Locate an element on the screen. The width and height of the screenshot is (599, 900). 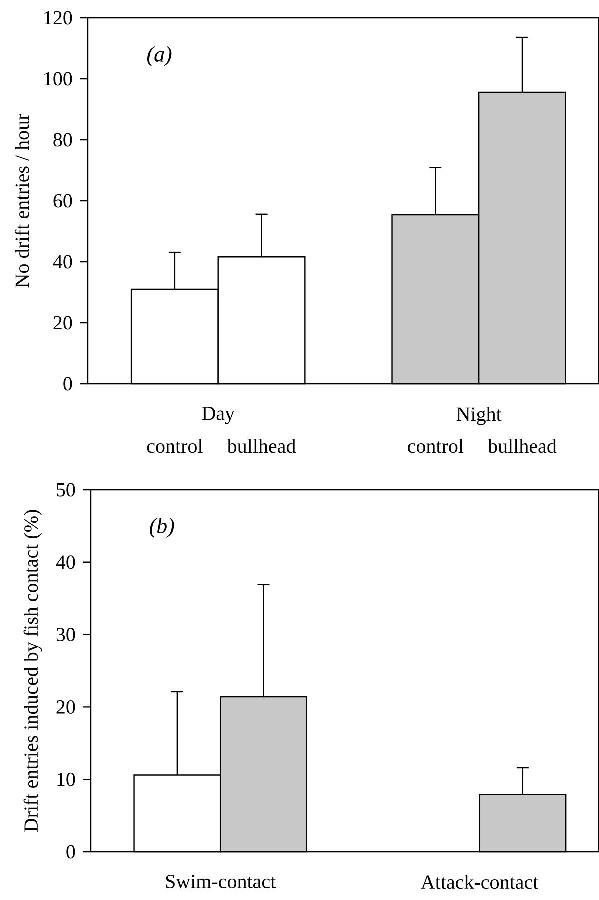
y-tick-label: 100 is located at coordinates (58, 79).